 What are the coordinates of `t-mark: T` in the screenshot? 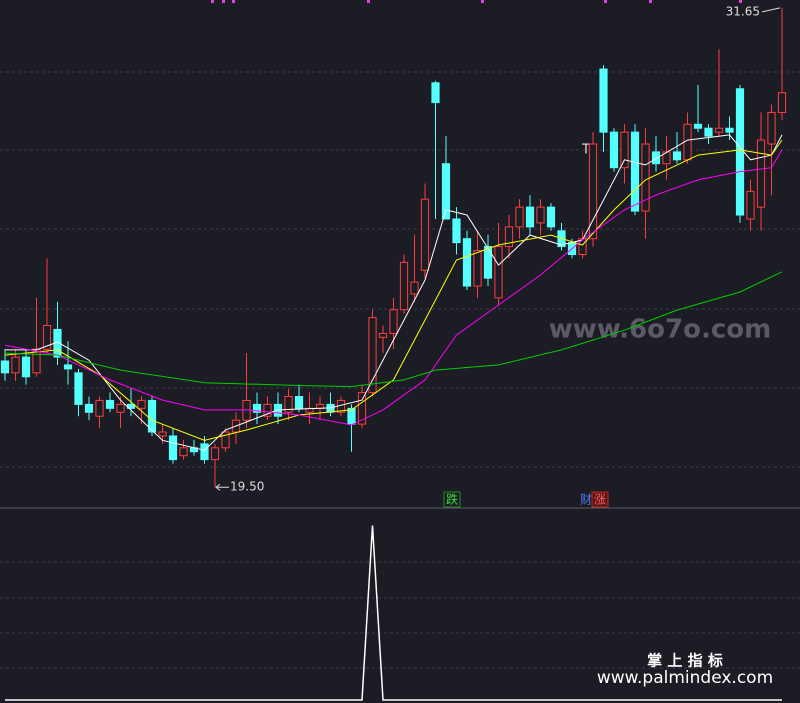 It's located at (585, 150).